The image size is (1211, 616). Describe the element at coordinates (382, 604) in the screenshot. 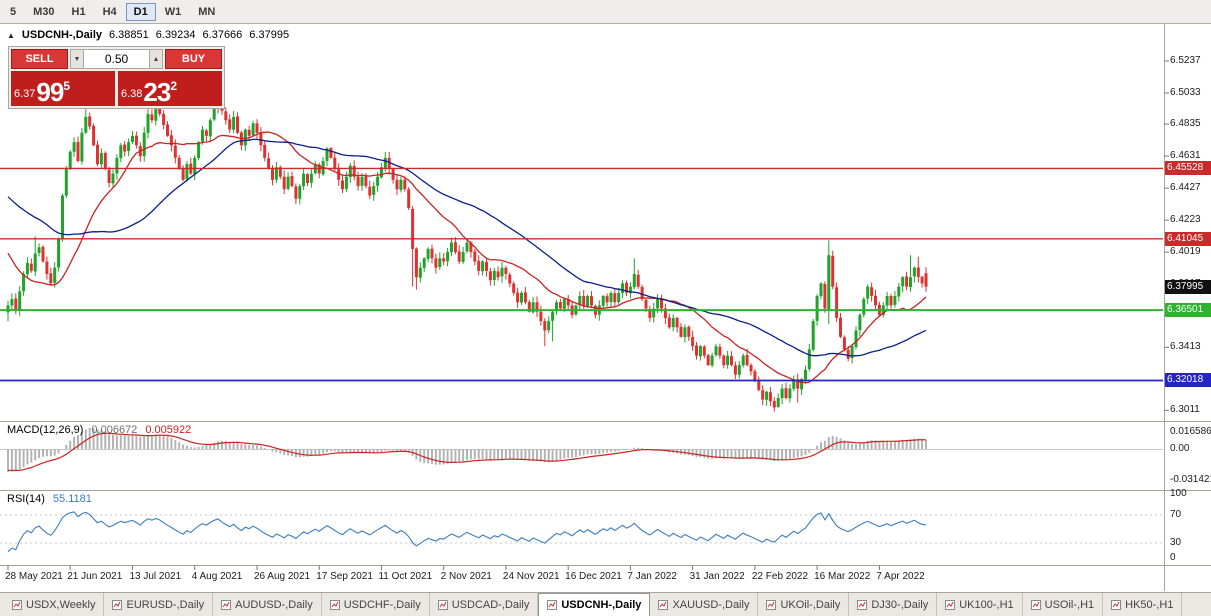

I see `tab-label: USDCHF-,Daily` at that location.